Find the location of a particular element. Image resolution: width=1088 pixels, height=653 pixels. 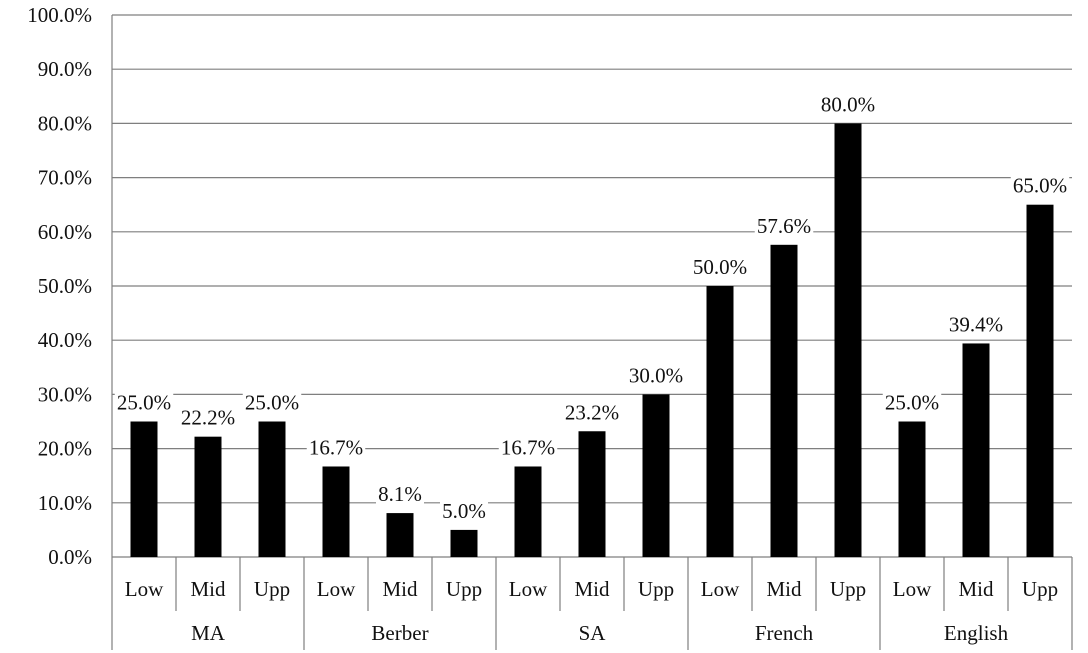

data-label: 30.0% is located at coordinates (656, 375).